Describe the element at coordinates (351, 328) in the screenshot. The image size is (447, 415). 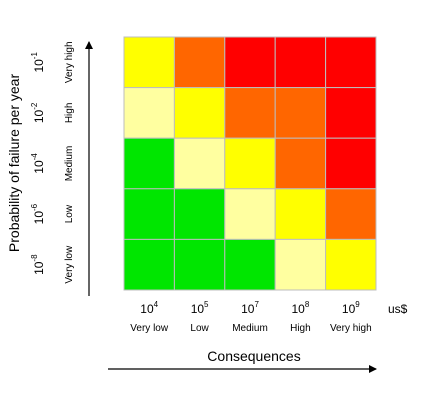
I see `x-tick-label: Very high` at that location.